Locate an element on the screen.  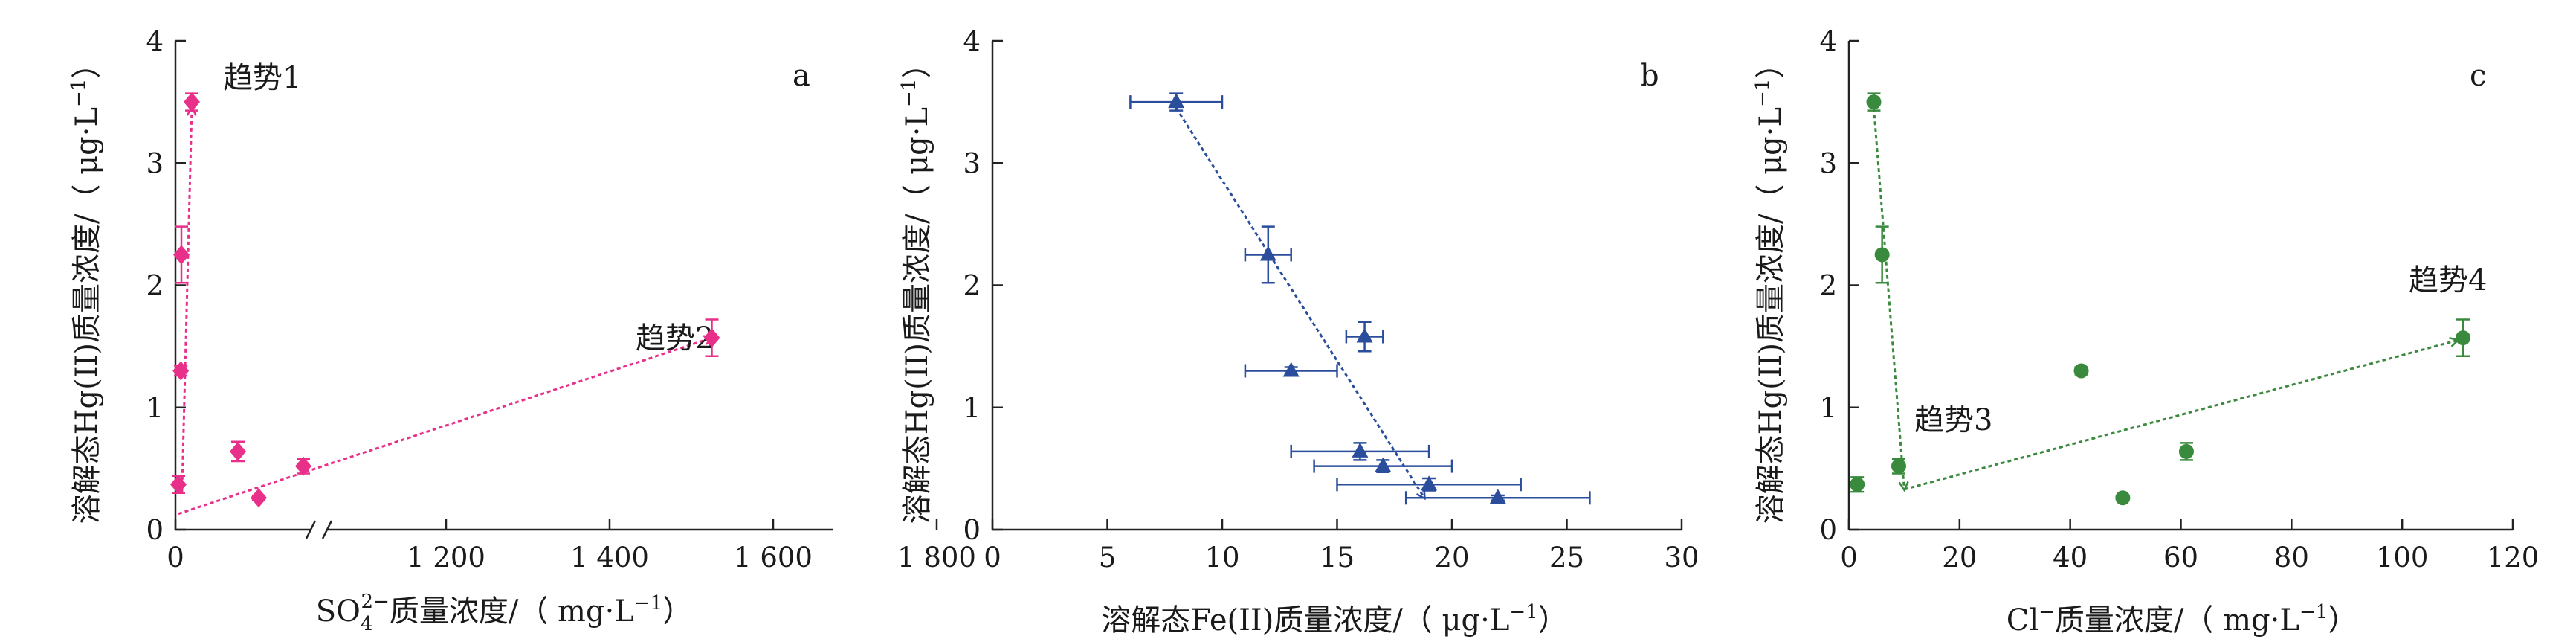
panel-a-trend-label: 趋势2 is located at coordinates (675, 338).